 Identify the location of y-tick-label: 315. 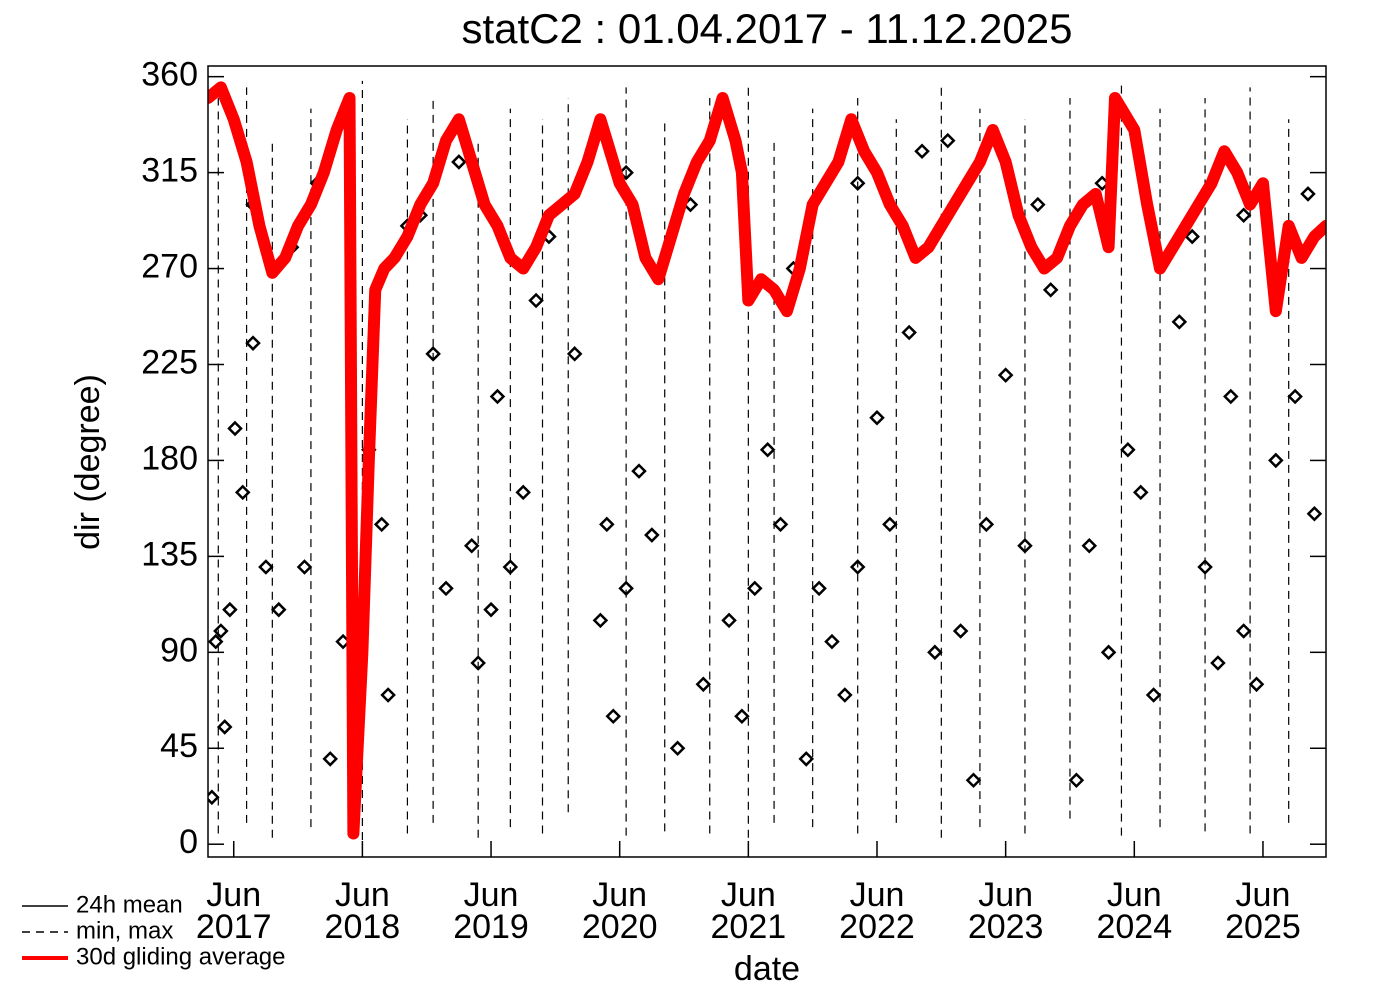
(169, 171).